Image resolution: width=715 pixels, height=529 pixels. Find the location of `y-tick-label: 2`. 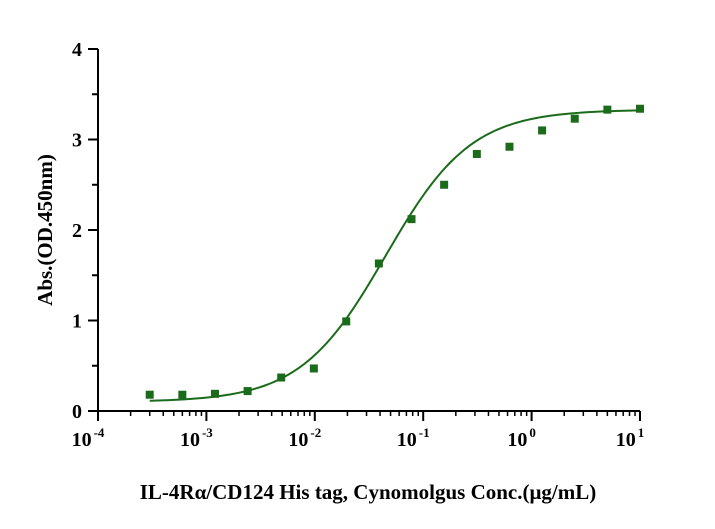

y-tick-label: 2 is located at coordinates (77, 231).